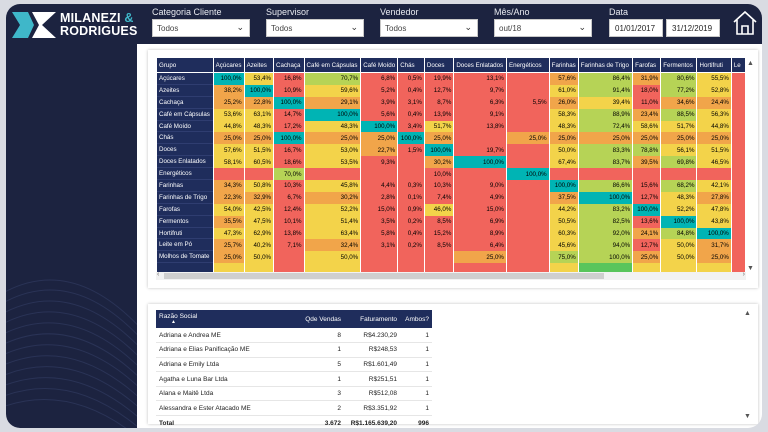 The width and height of the screenshot is (768, 432). What do you see at coordinates (289, 221) in the screenshot?
I see `matrix-cell: 10,1%` at bounding box center [289, 221].